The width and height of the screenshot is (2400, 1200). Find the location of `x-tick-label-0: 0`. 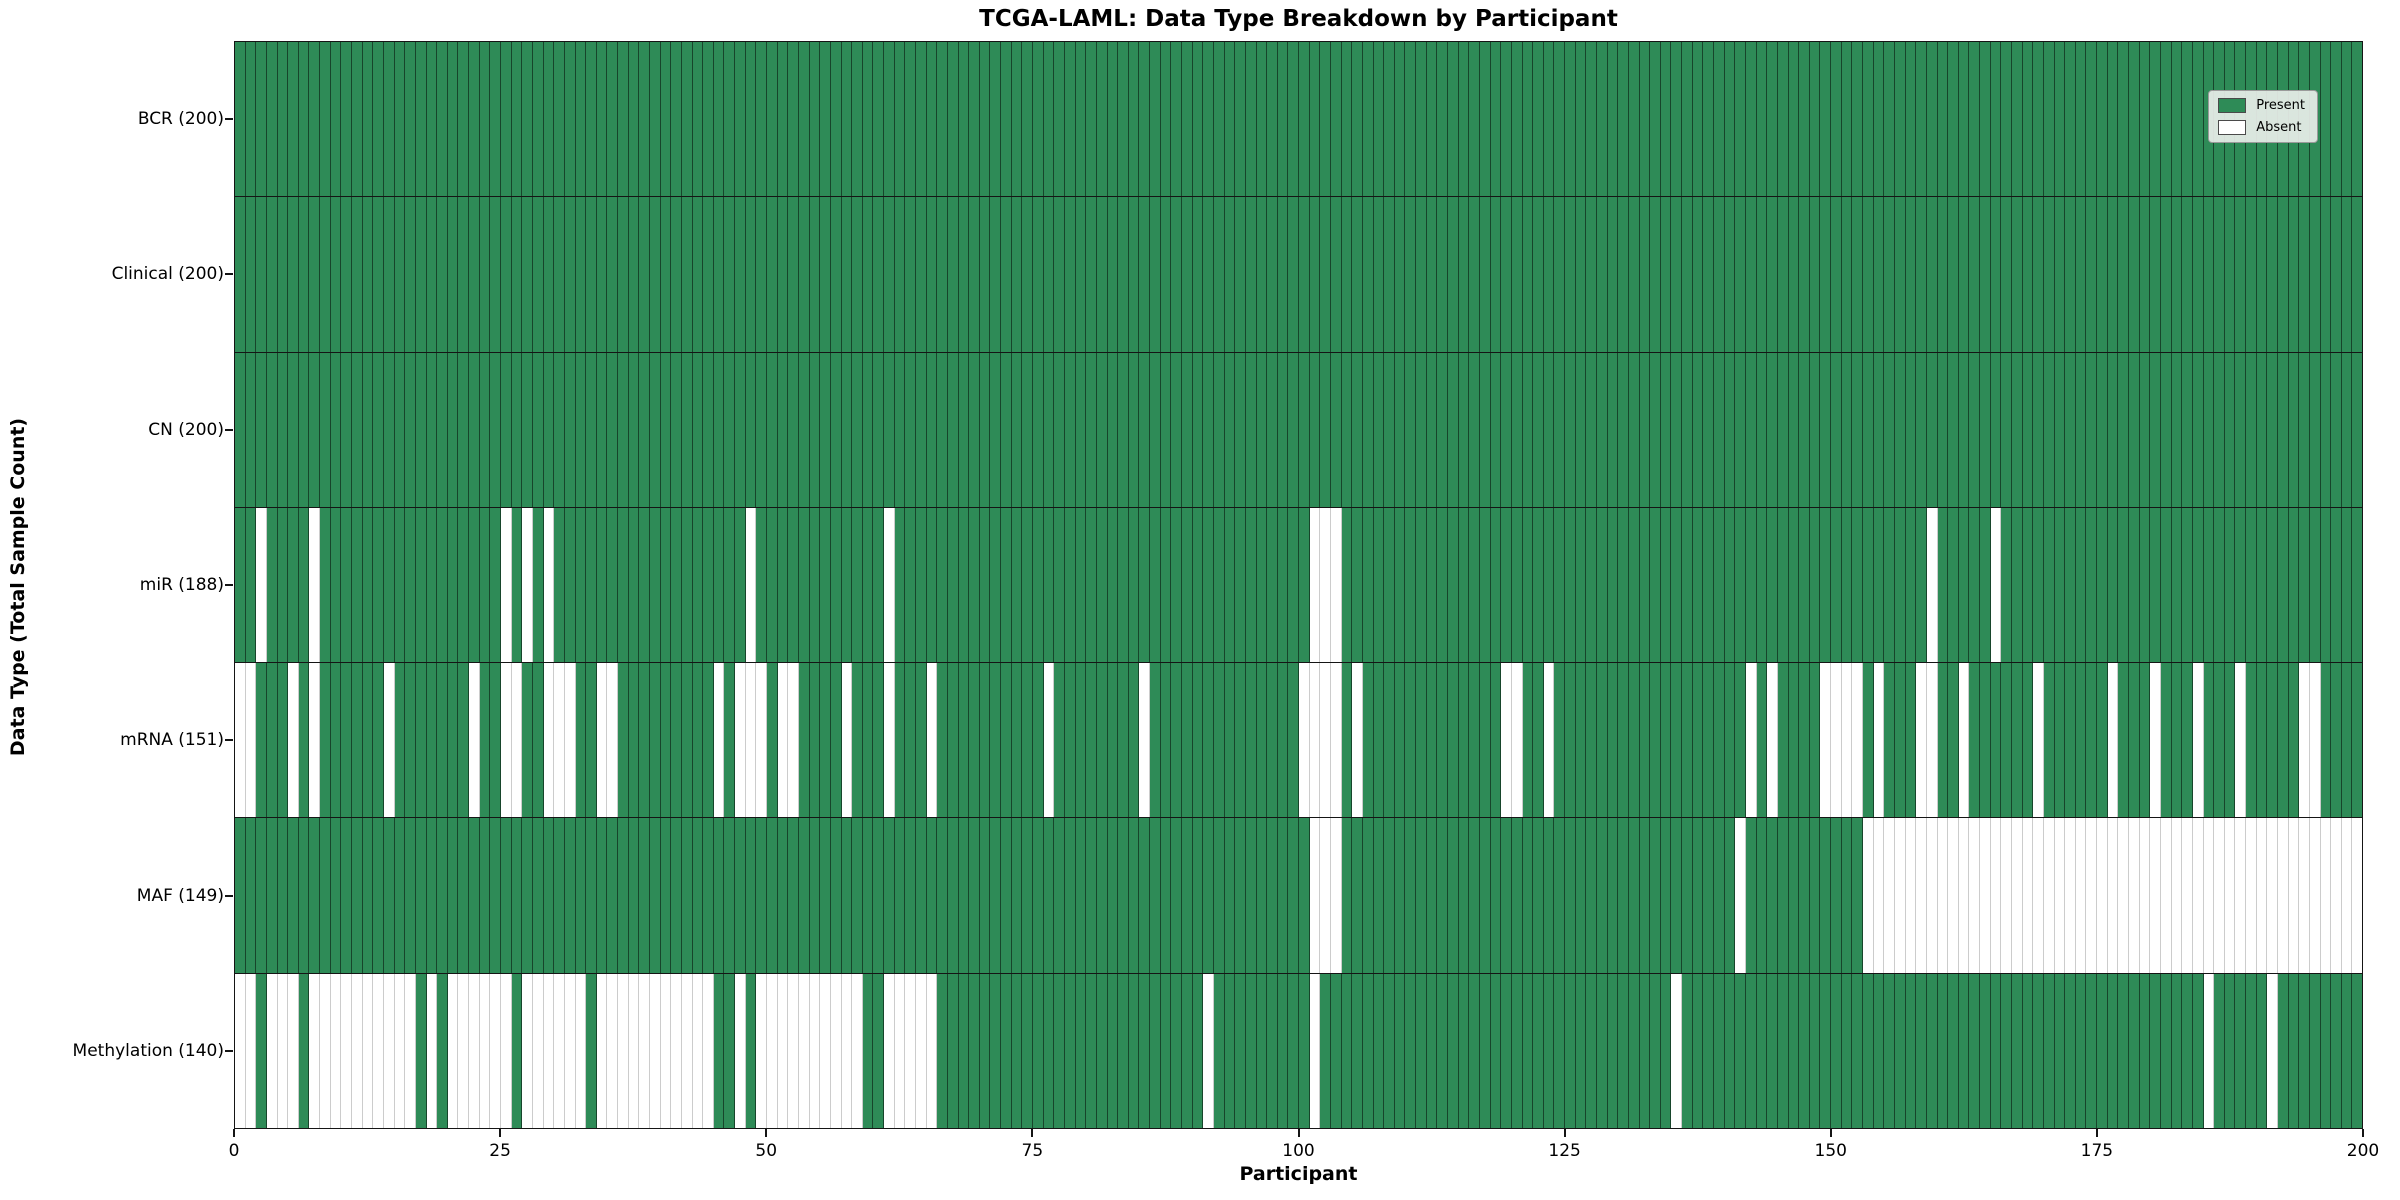

x-tick-label-0: 0 is located at coordinates (234, 1151).